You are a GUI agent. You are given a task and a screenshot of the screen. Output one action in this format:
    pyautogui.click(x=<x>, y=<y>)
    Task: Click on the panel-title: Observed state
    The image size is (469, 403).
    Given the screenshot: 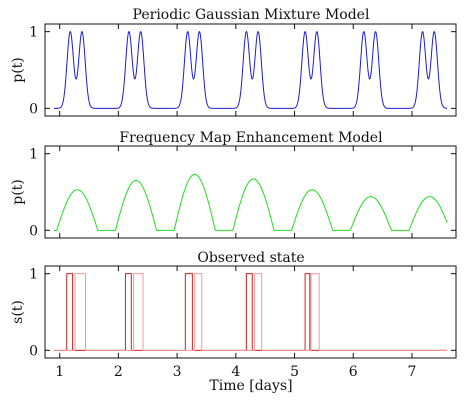 What is the action you would take?
    pyautogui.click(x=250, y=258)
    